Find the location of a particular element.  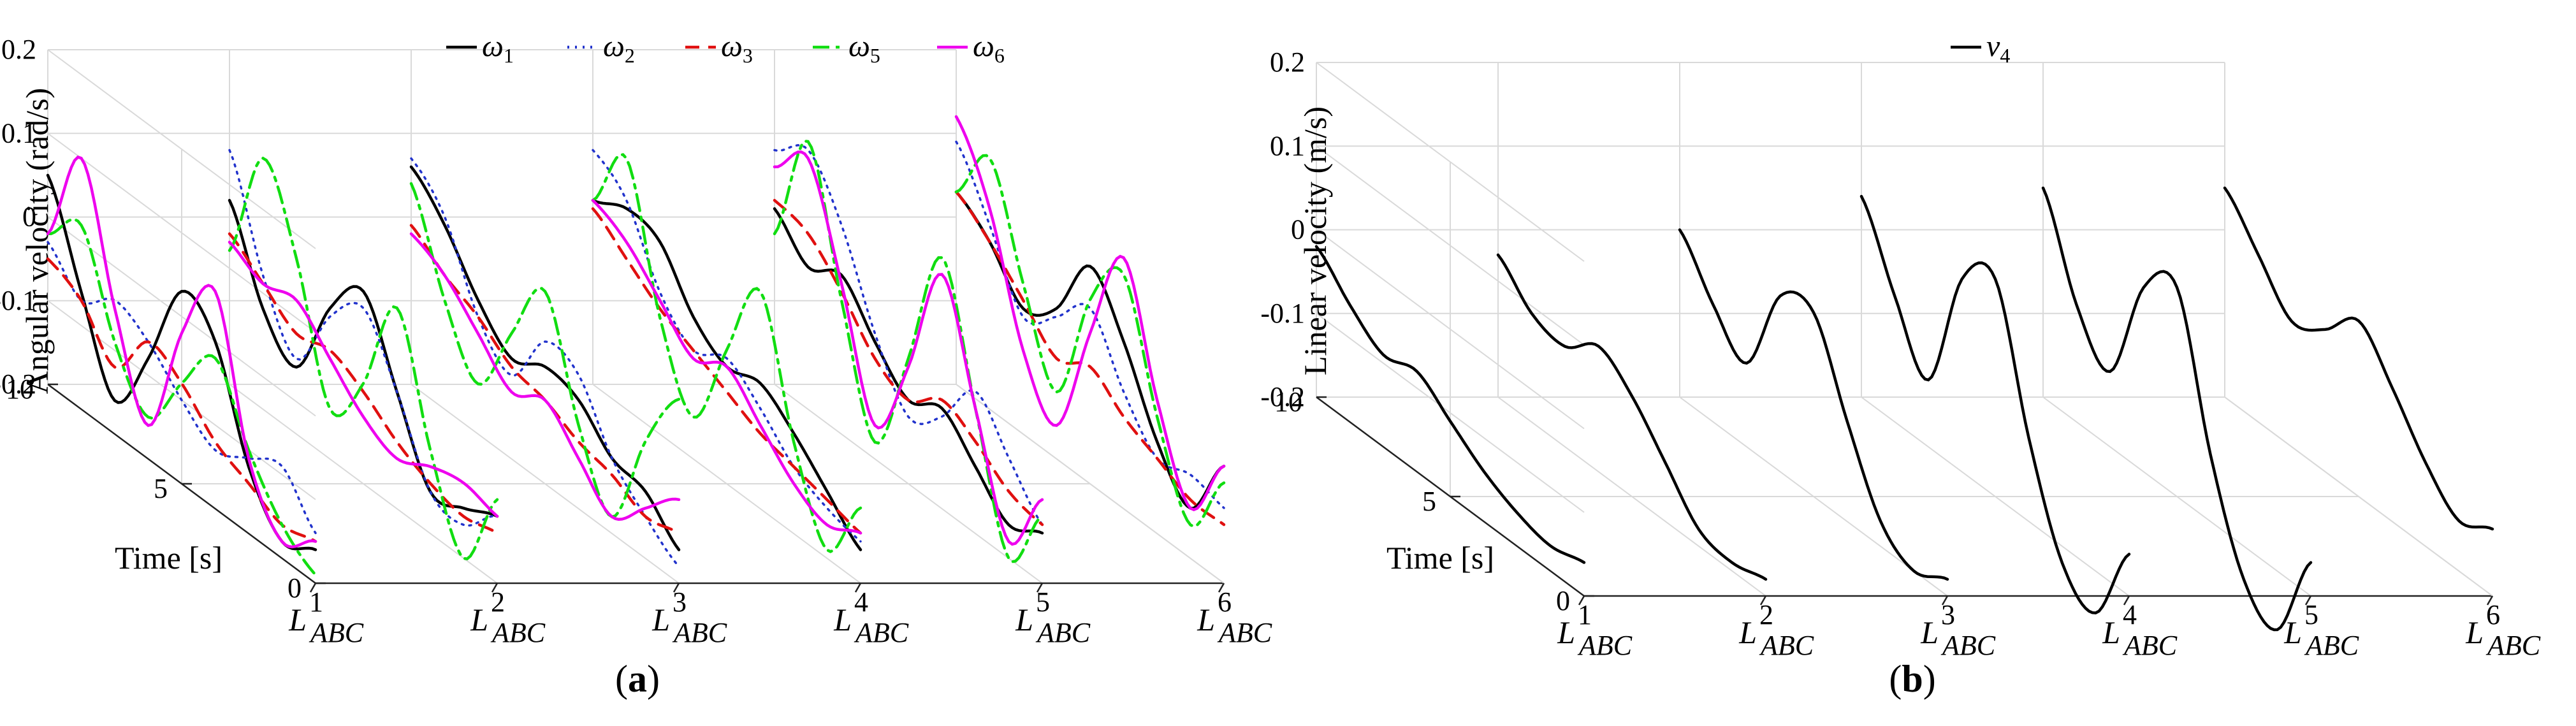

category-sup: 2 is located at coordinates (498, 602).